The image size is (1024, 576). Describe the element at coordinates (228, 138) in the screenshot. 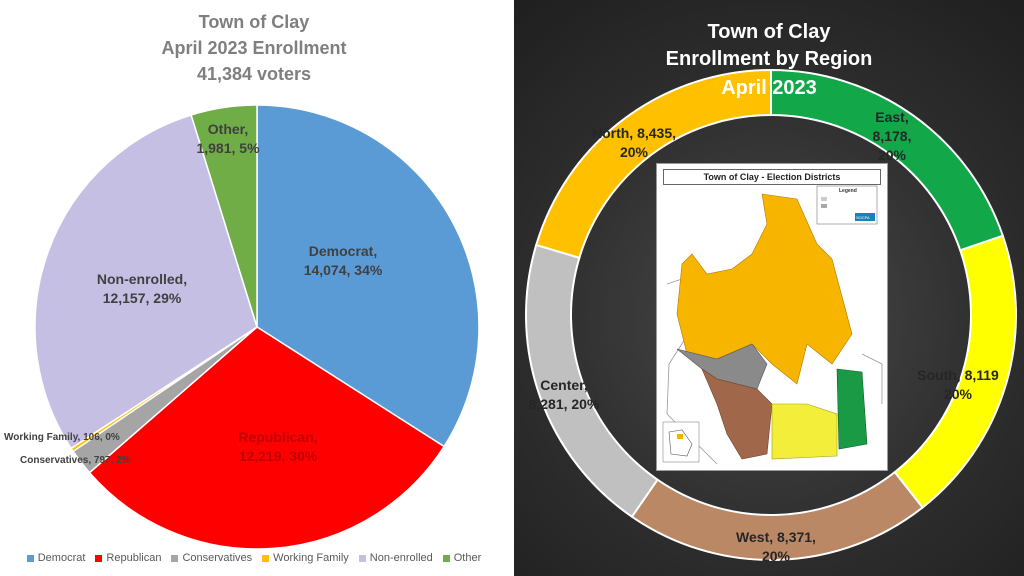

I see `pie-label-other: Other, 1,981, 5%` at that location.